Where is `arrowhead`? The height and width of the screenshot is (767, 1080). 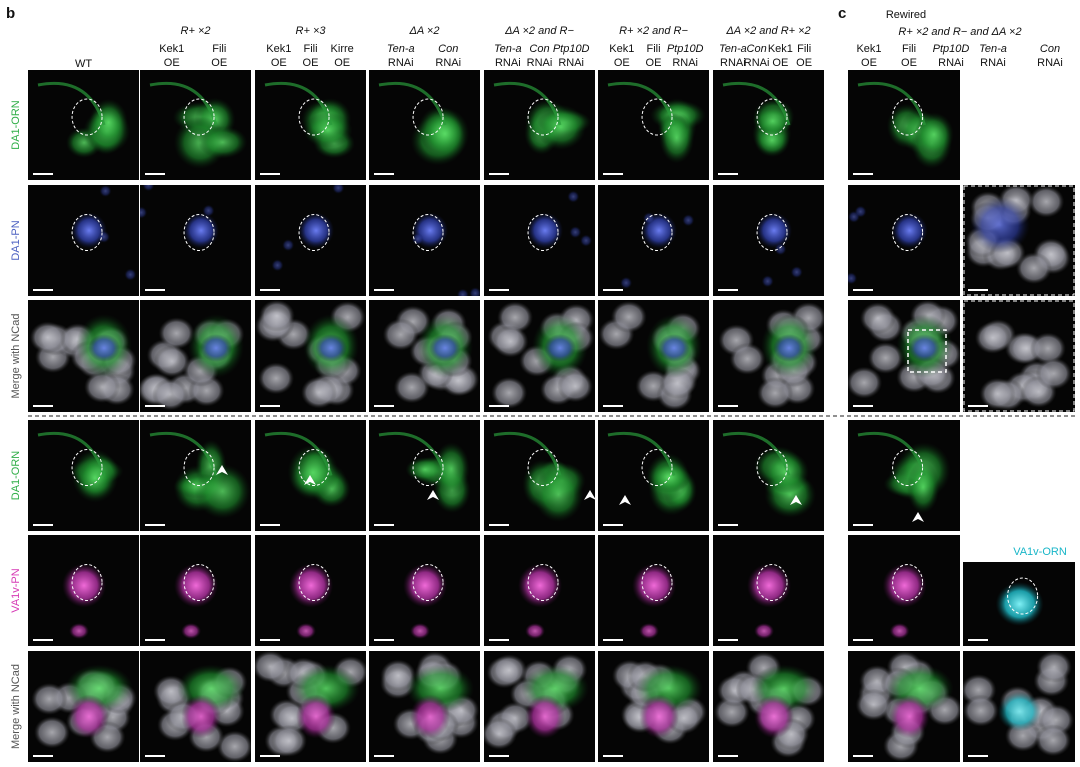 arrowhead is located at coordinates (590, 495).